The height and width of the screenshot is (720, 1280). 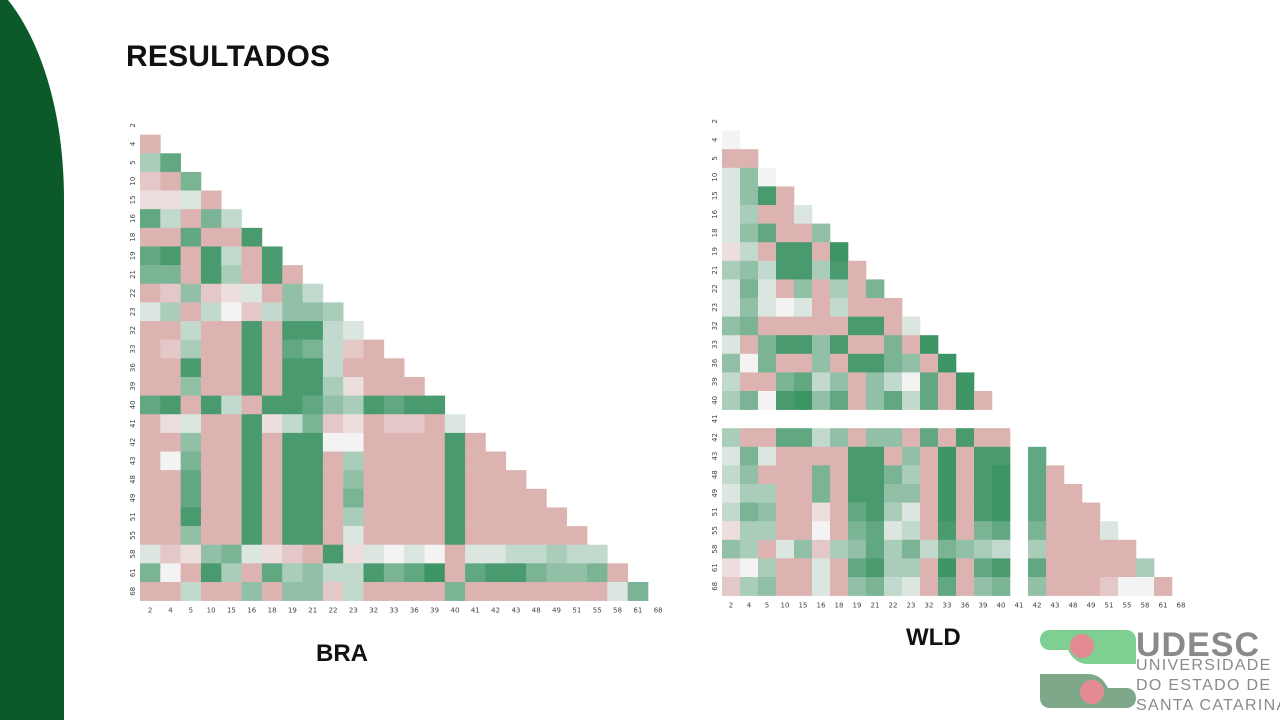 What do you see at coordinates (715, 586) in the screenshot?
I see `y-tick-label: 68` at bounding box center [715, 586].